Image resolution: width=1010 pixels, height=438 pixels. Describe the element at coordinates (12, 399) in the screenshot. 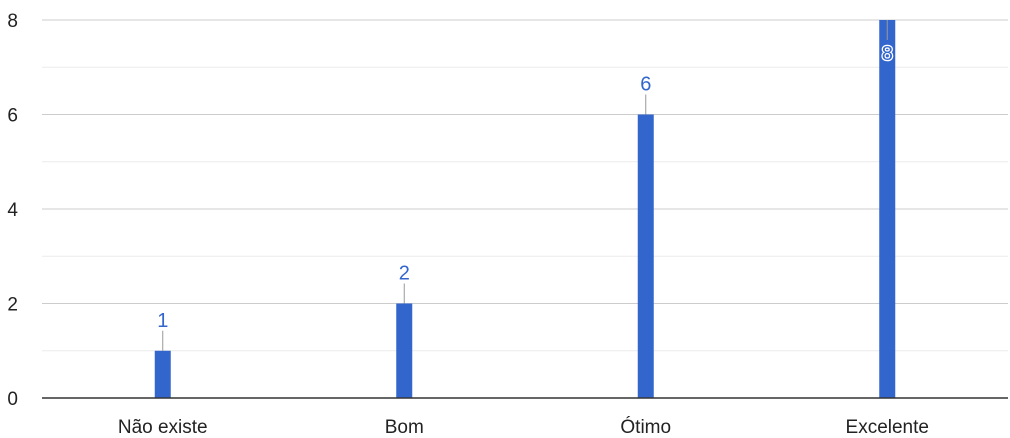

I see `y-tick-label: 0` at that location.